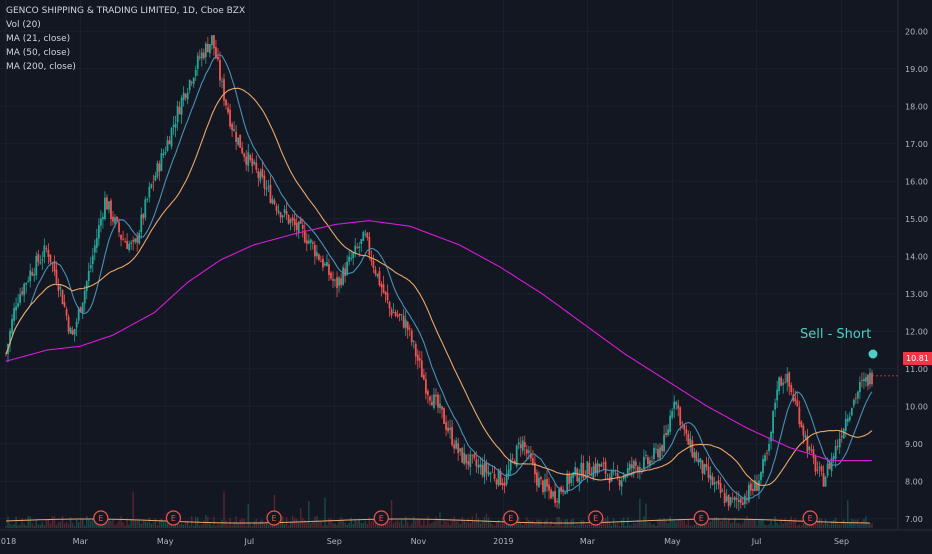 Image resolution: width=932 pixels, height=554 pixels. I want to click on x-tick-label: Sep, so click(841, 541).